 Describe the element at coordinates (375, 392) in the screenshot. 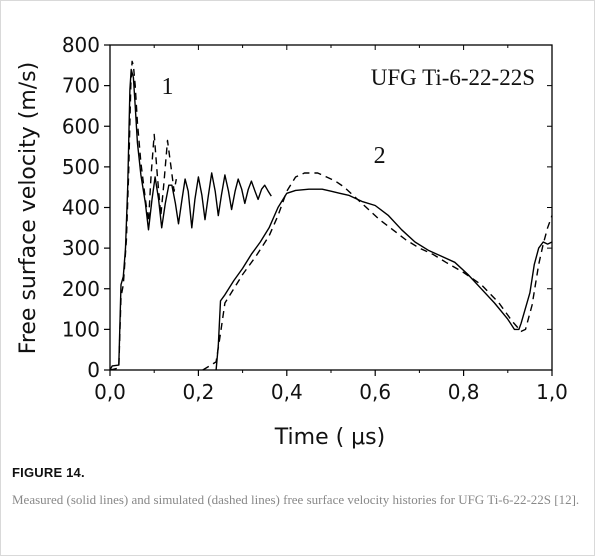

I see `x-tick-label: 0,6` at that location.